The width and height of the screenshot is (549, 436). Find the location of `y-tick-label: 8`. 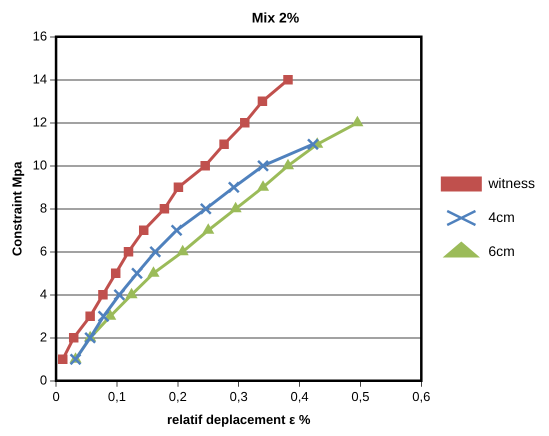

y-tick-label: 8 is located at coordinates (44, 208).